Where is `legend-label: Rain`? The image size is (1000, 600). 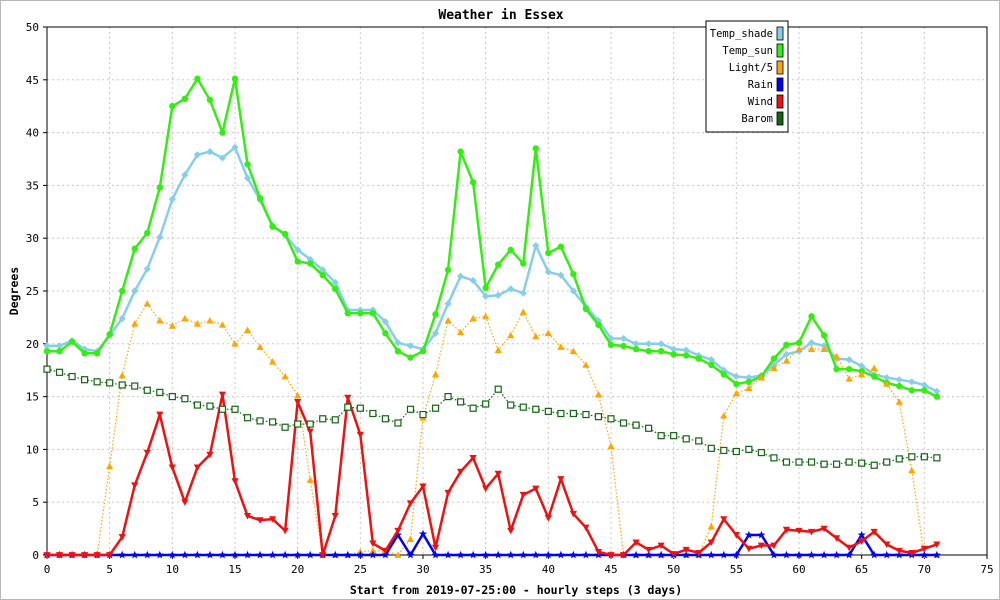 legend-label: Rain is located at coordinates (760, 85).